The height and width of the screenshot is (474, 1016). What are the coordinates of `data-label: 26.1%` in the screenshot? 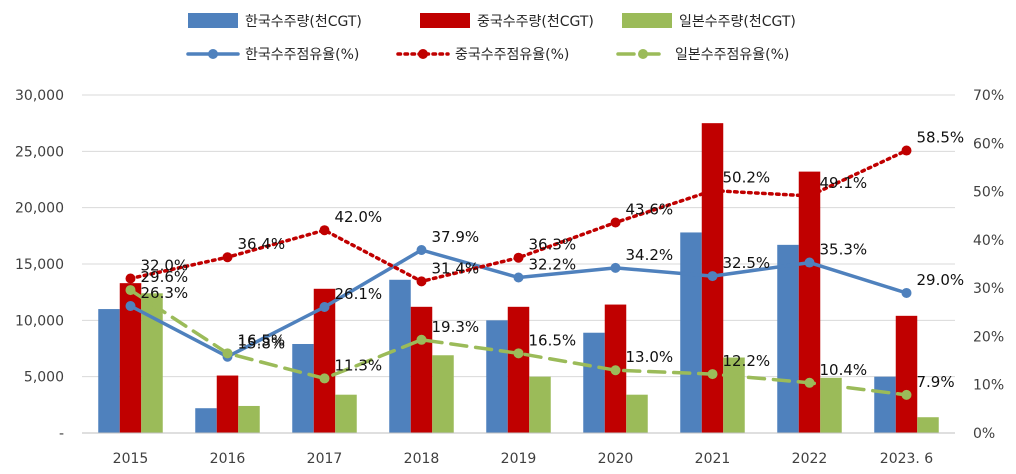 It's located at (359, 294).